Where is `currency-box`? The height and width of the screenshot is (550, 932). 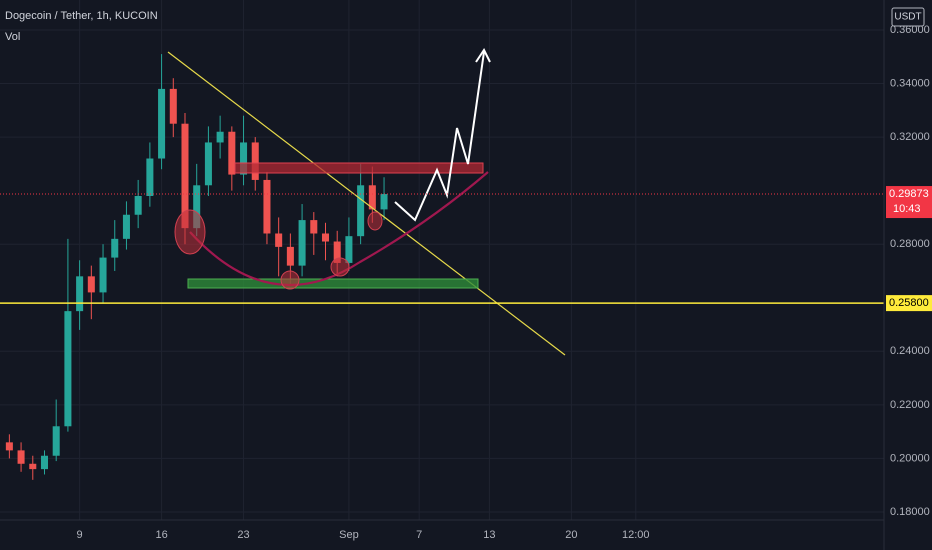
currency-box is located at coordinates (908, 17).